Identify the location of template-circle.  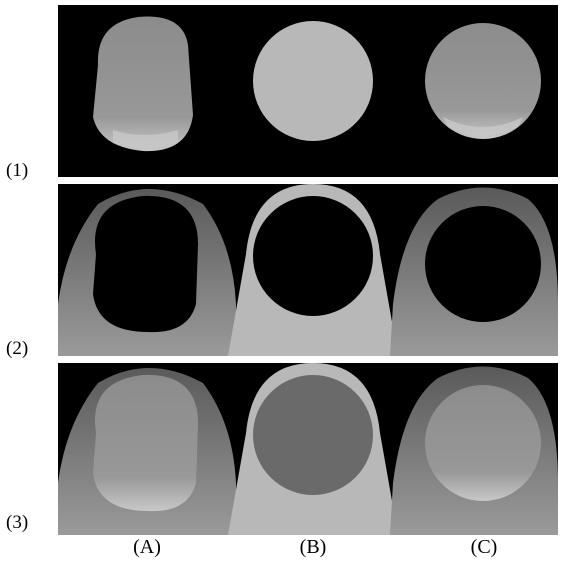
(313, 81).